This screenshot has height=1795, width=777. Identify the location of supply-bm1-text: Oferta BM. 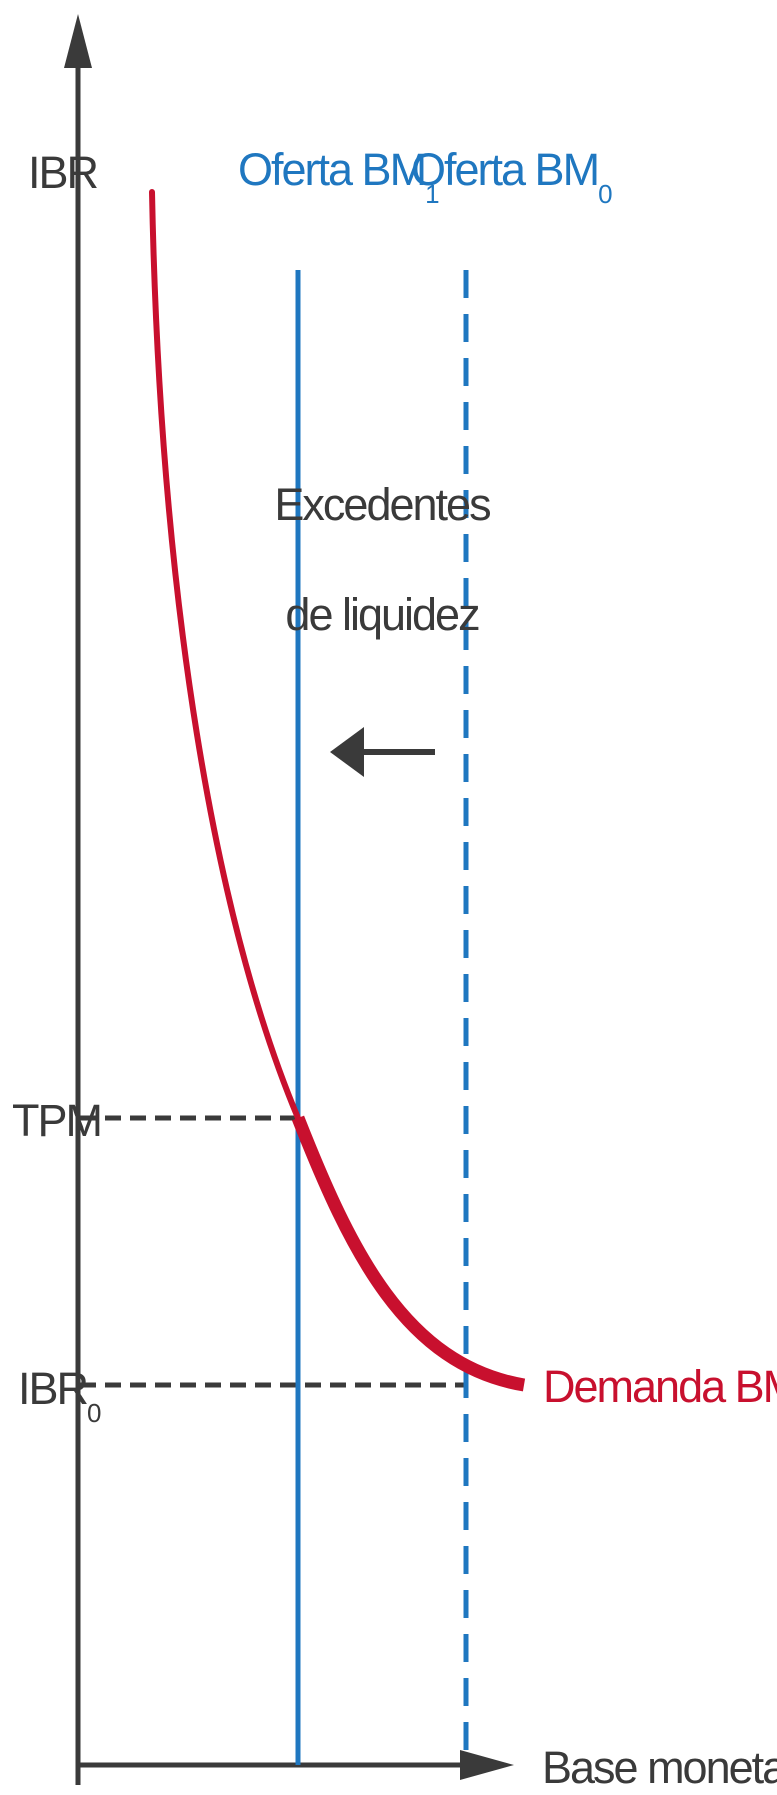
(331, 169).